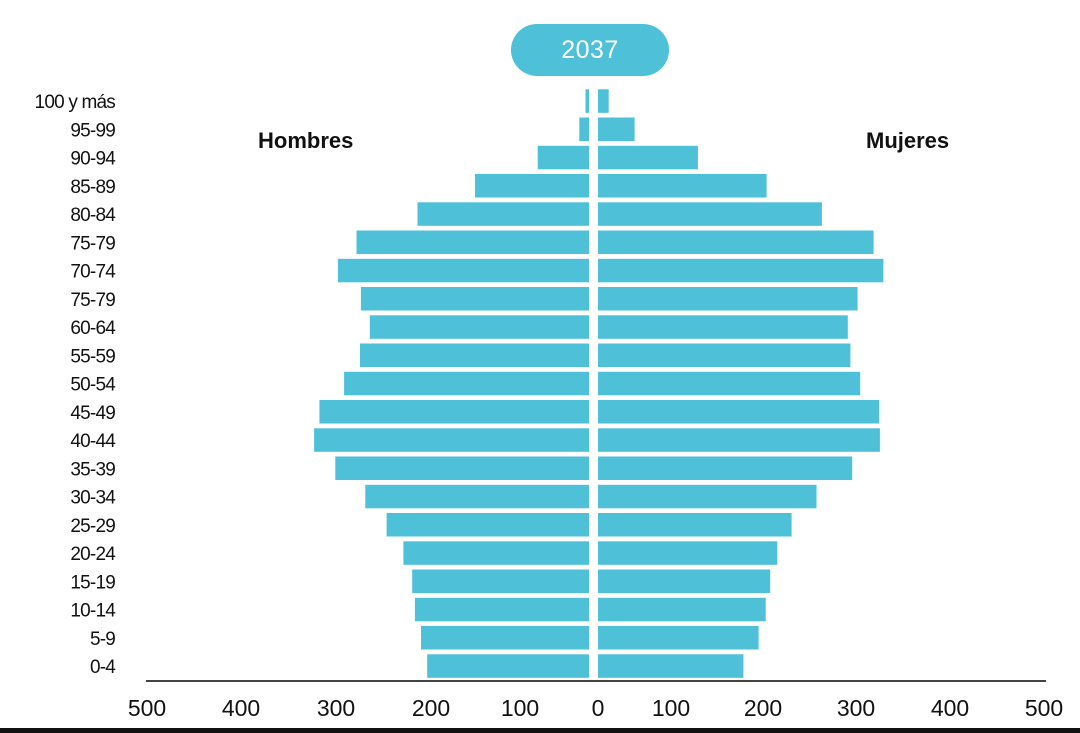  Describe the element at coordinates (305, 140) in the screenshot. I see `series-label-hombres: Hombres` at that location.